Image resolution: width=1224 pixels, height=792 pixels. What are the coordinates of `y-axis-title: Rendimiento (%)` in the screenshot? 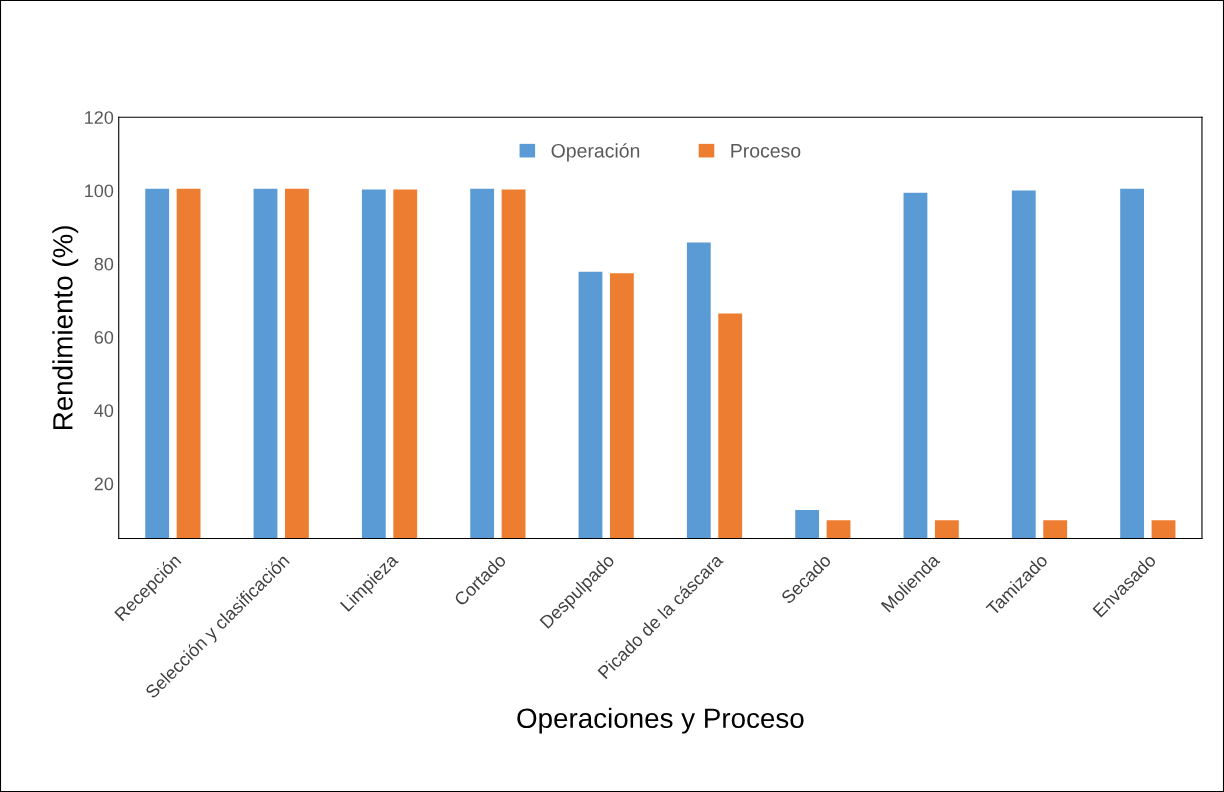 It's located at (65, 328).